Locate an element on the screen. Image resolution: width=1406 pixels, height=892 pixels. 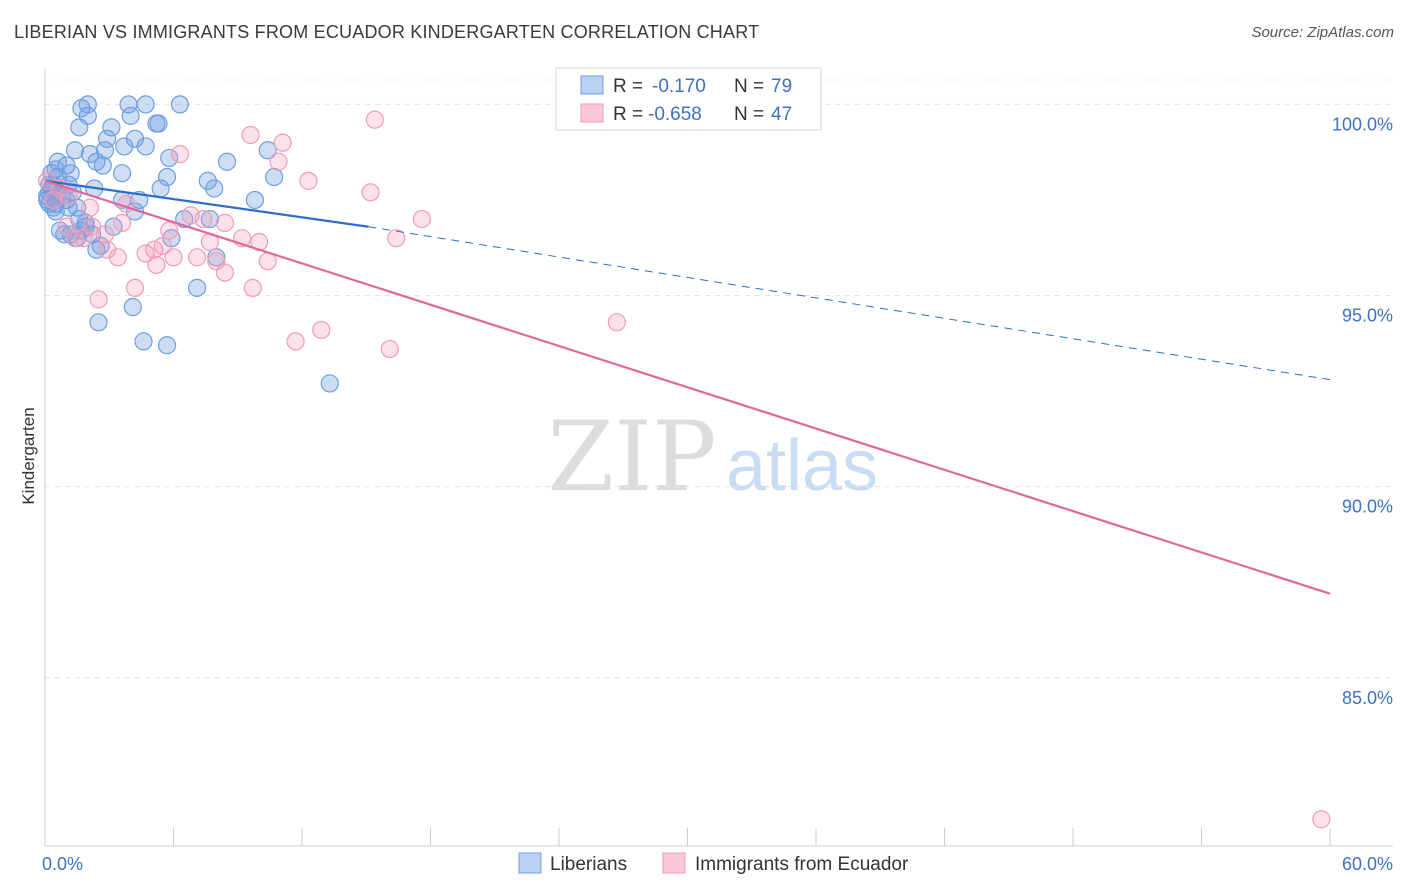
legend-swatch-liberians is located at coordinates (592, 85).